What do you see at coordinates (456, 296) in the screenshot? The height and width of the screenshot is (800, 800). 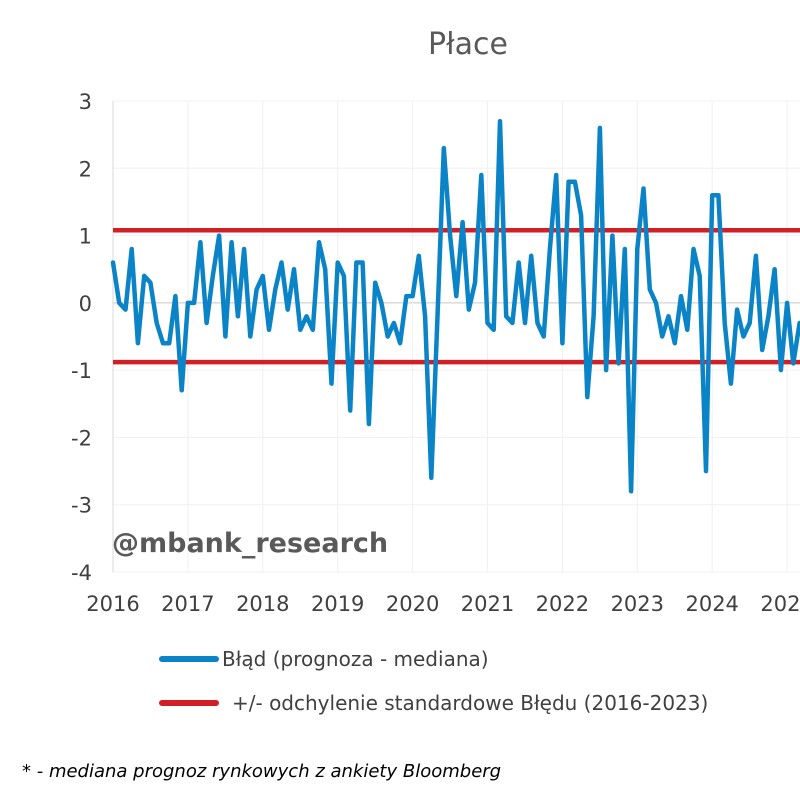 I see `std-dev-bands` at bounding box center [456, 296].